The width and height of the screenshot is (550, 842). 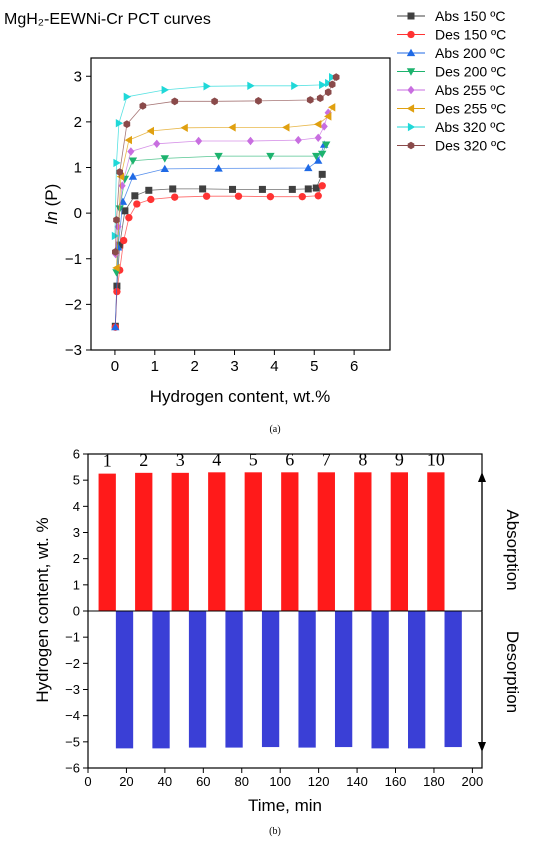 What do you see at coordinates (275, 831) in the screenshot?
I see `chart-b-caption: (b)` at bounding box center [275, 831].